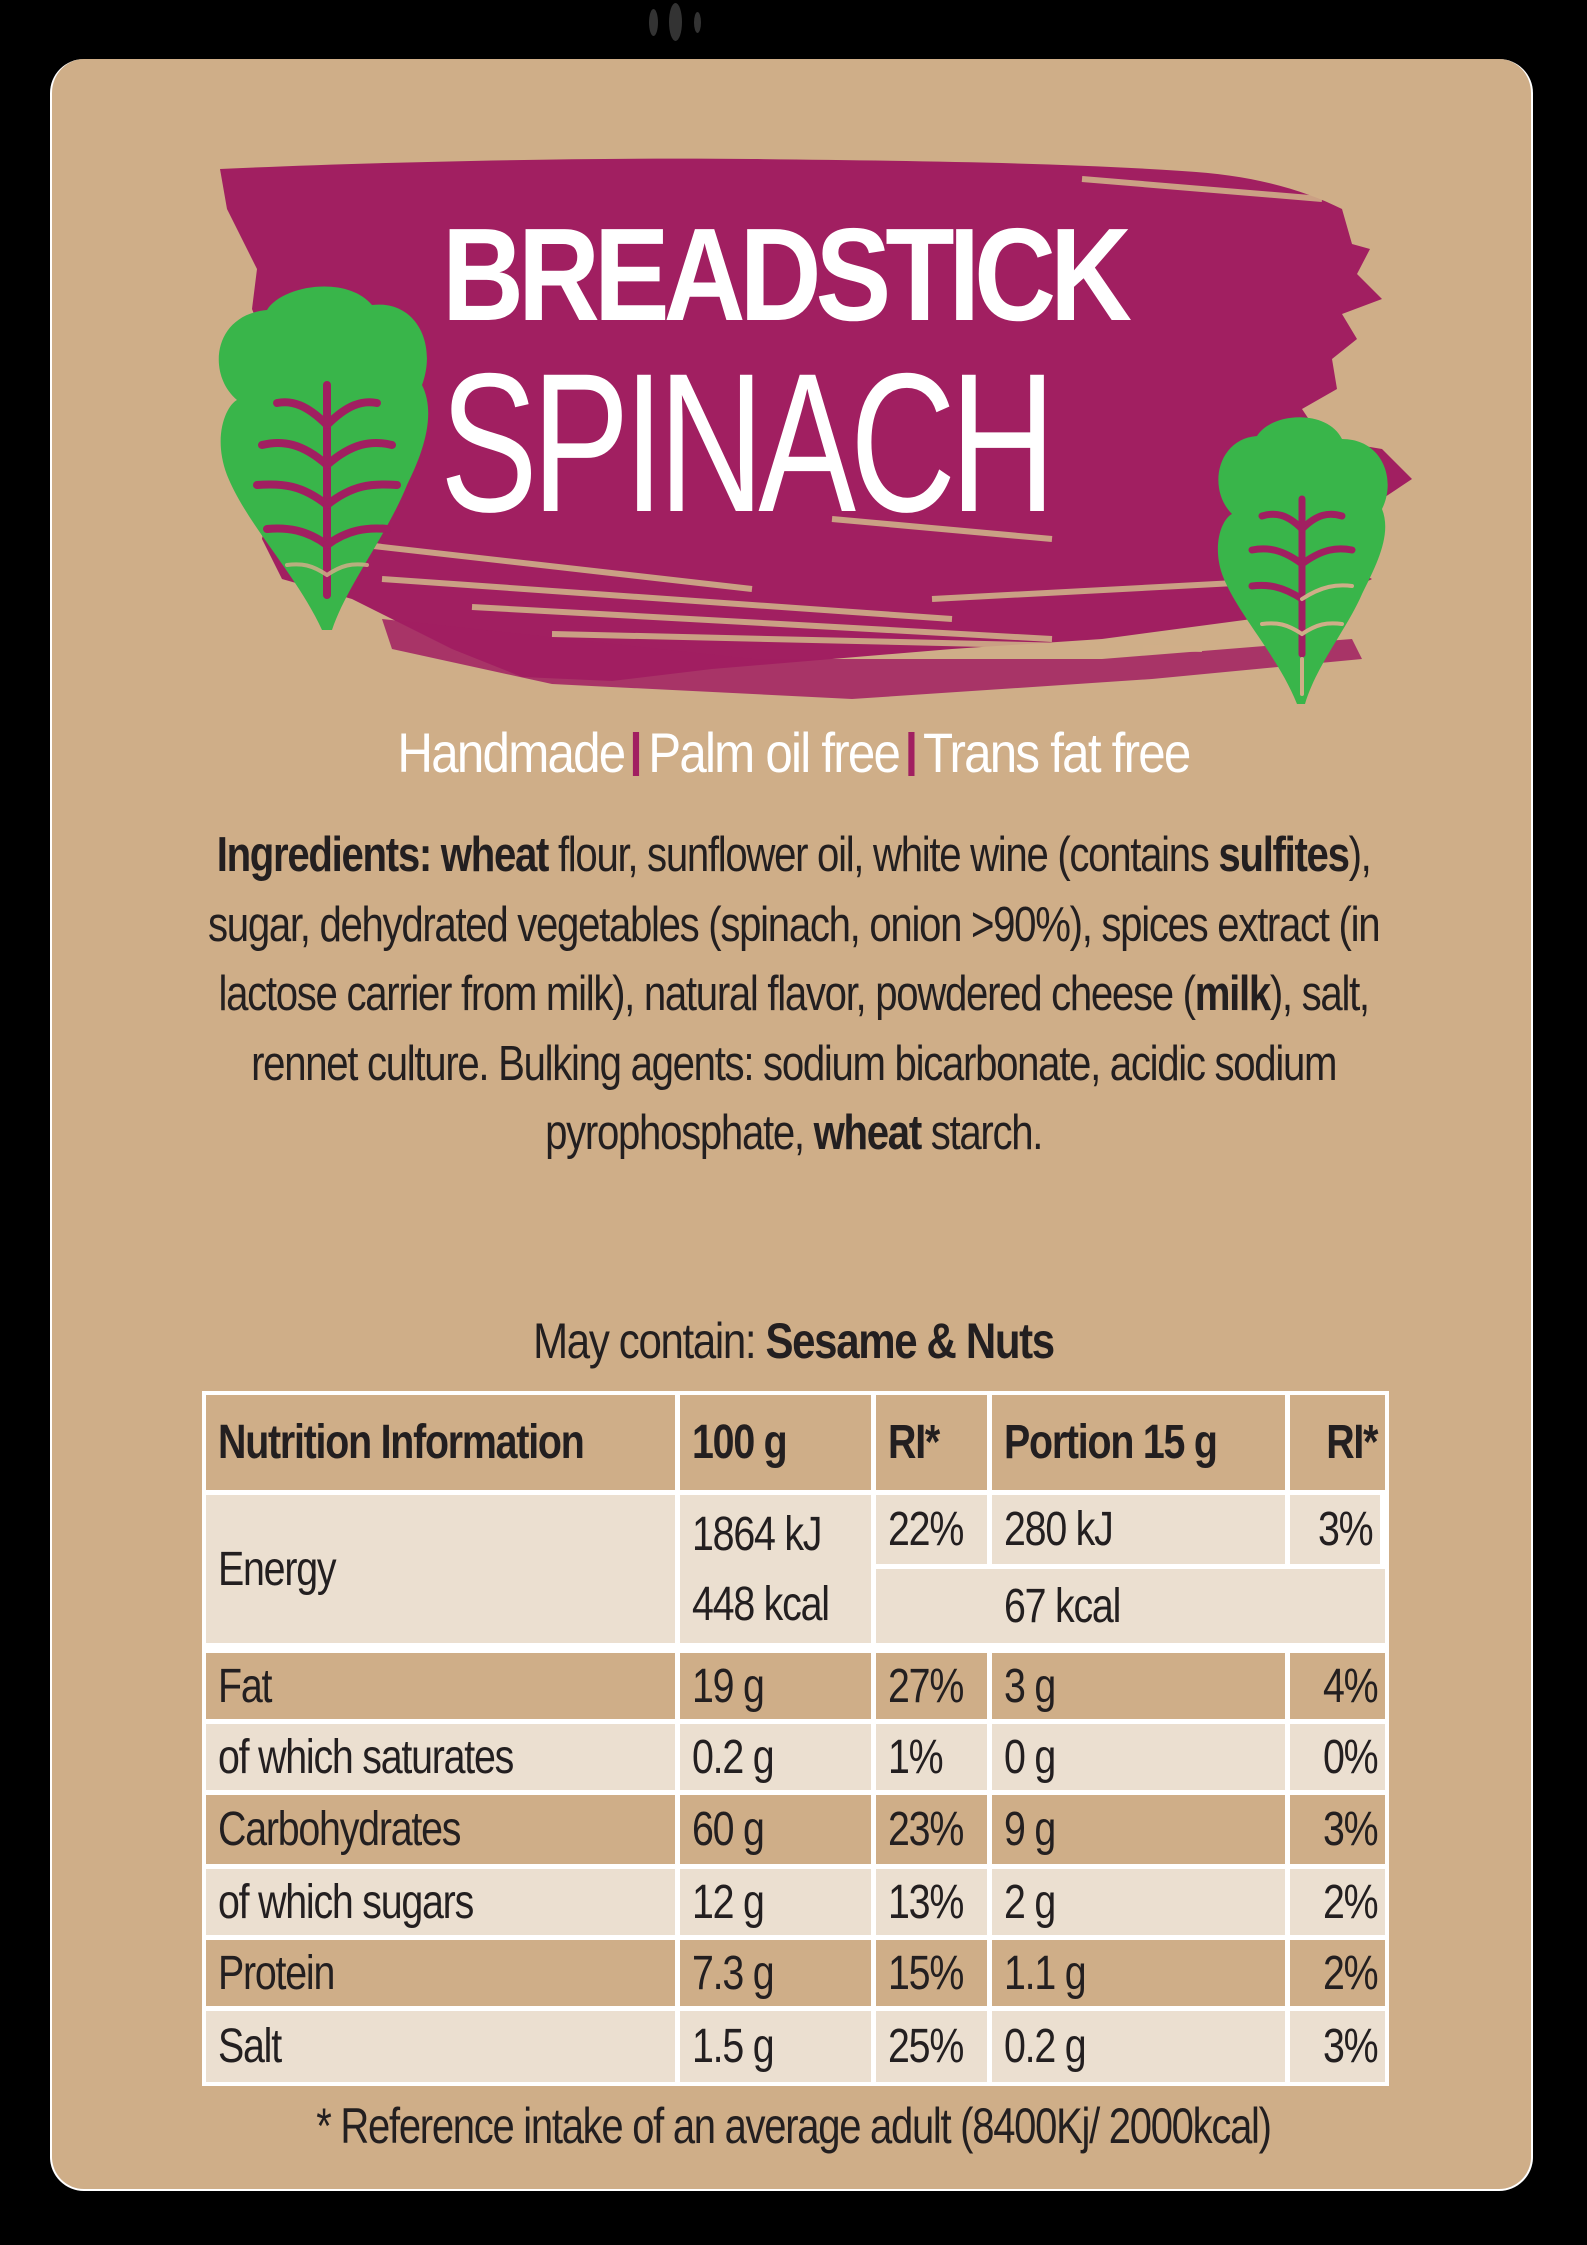 The height and width of the screenshot is (2245, 1587). What do you see at coordinates (443, 1904) in the screenshot?
I see `nutrient-label: of which sugars` at bounding box center [443, 1904].